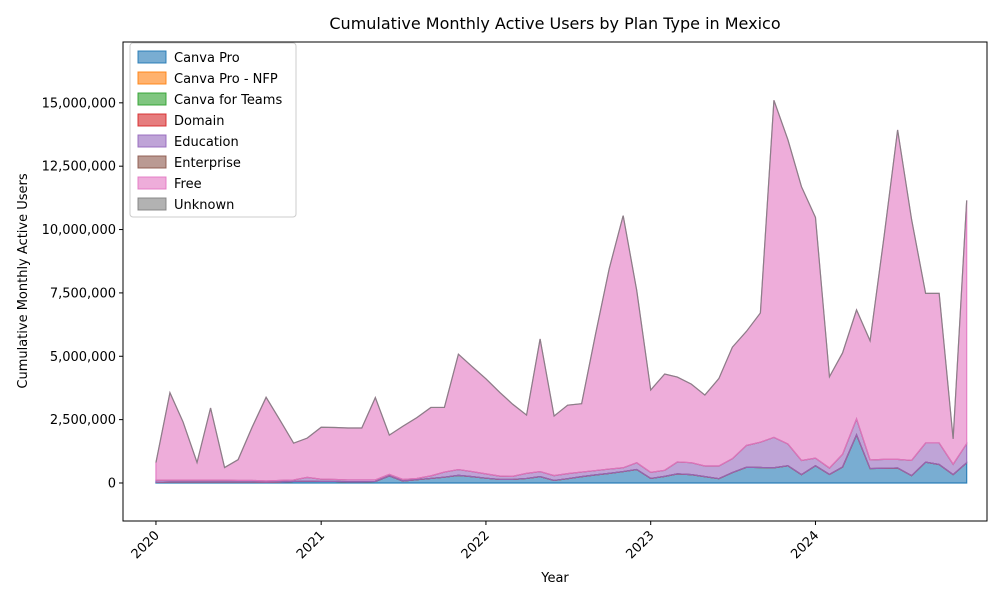 This screenshot has height=604, width=1000. I want to click on y-axis-label: Cumulative Monthly Active Users, so click(23, 280).